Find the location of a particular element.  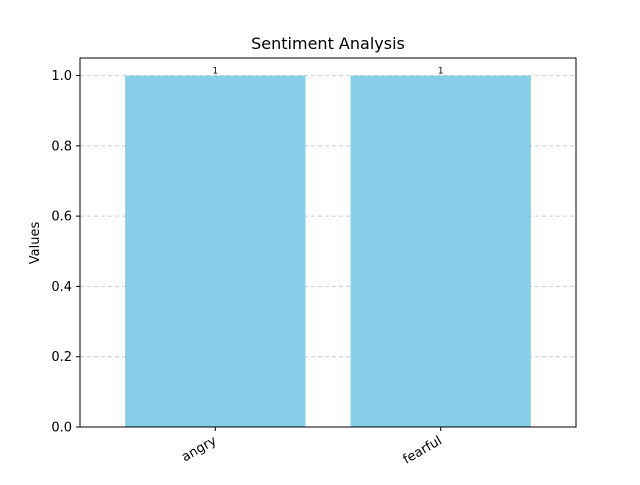

y-tick-label: 0.2 is located at coordinates (61, 357).